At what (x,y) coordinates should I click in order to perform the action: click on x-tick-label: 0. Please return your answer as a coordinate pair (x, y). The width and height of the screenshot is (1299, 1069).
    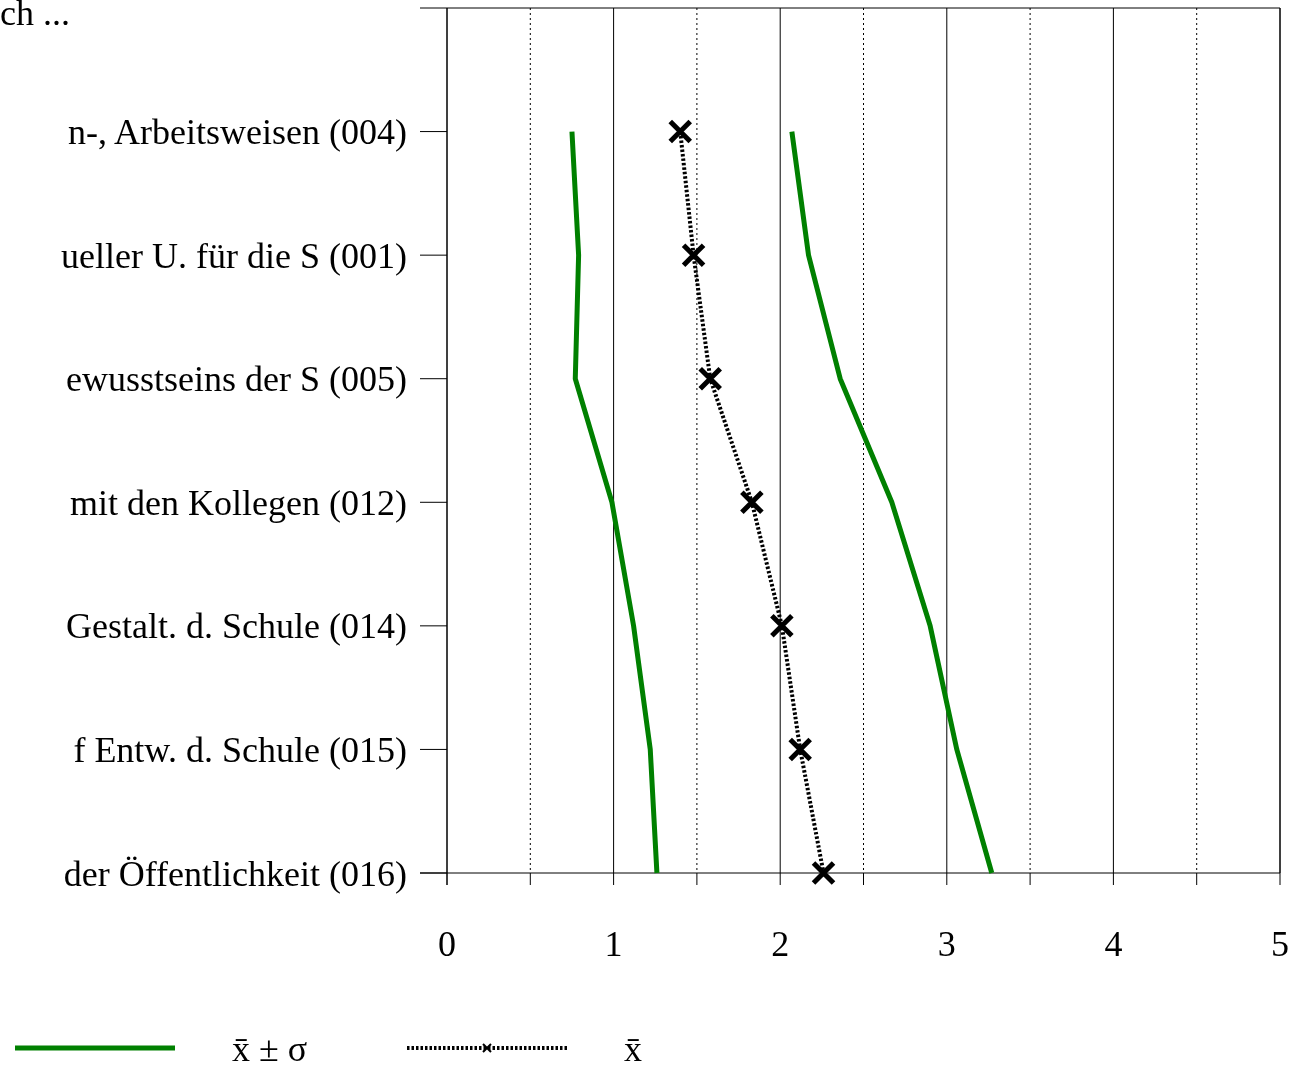
    Looking at the image, I should click on (447, 944).